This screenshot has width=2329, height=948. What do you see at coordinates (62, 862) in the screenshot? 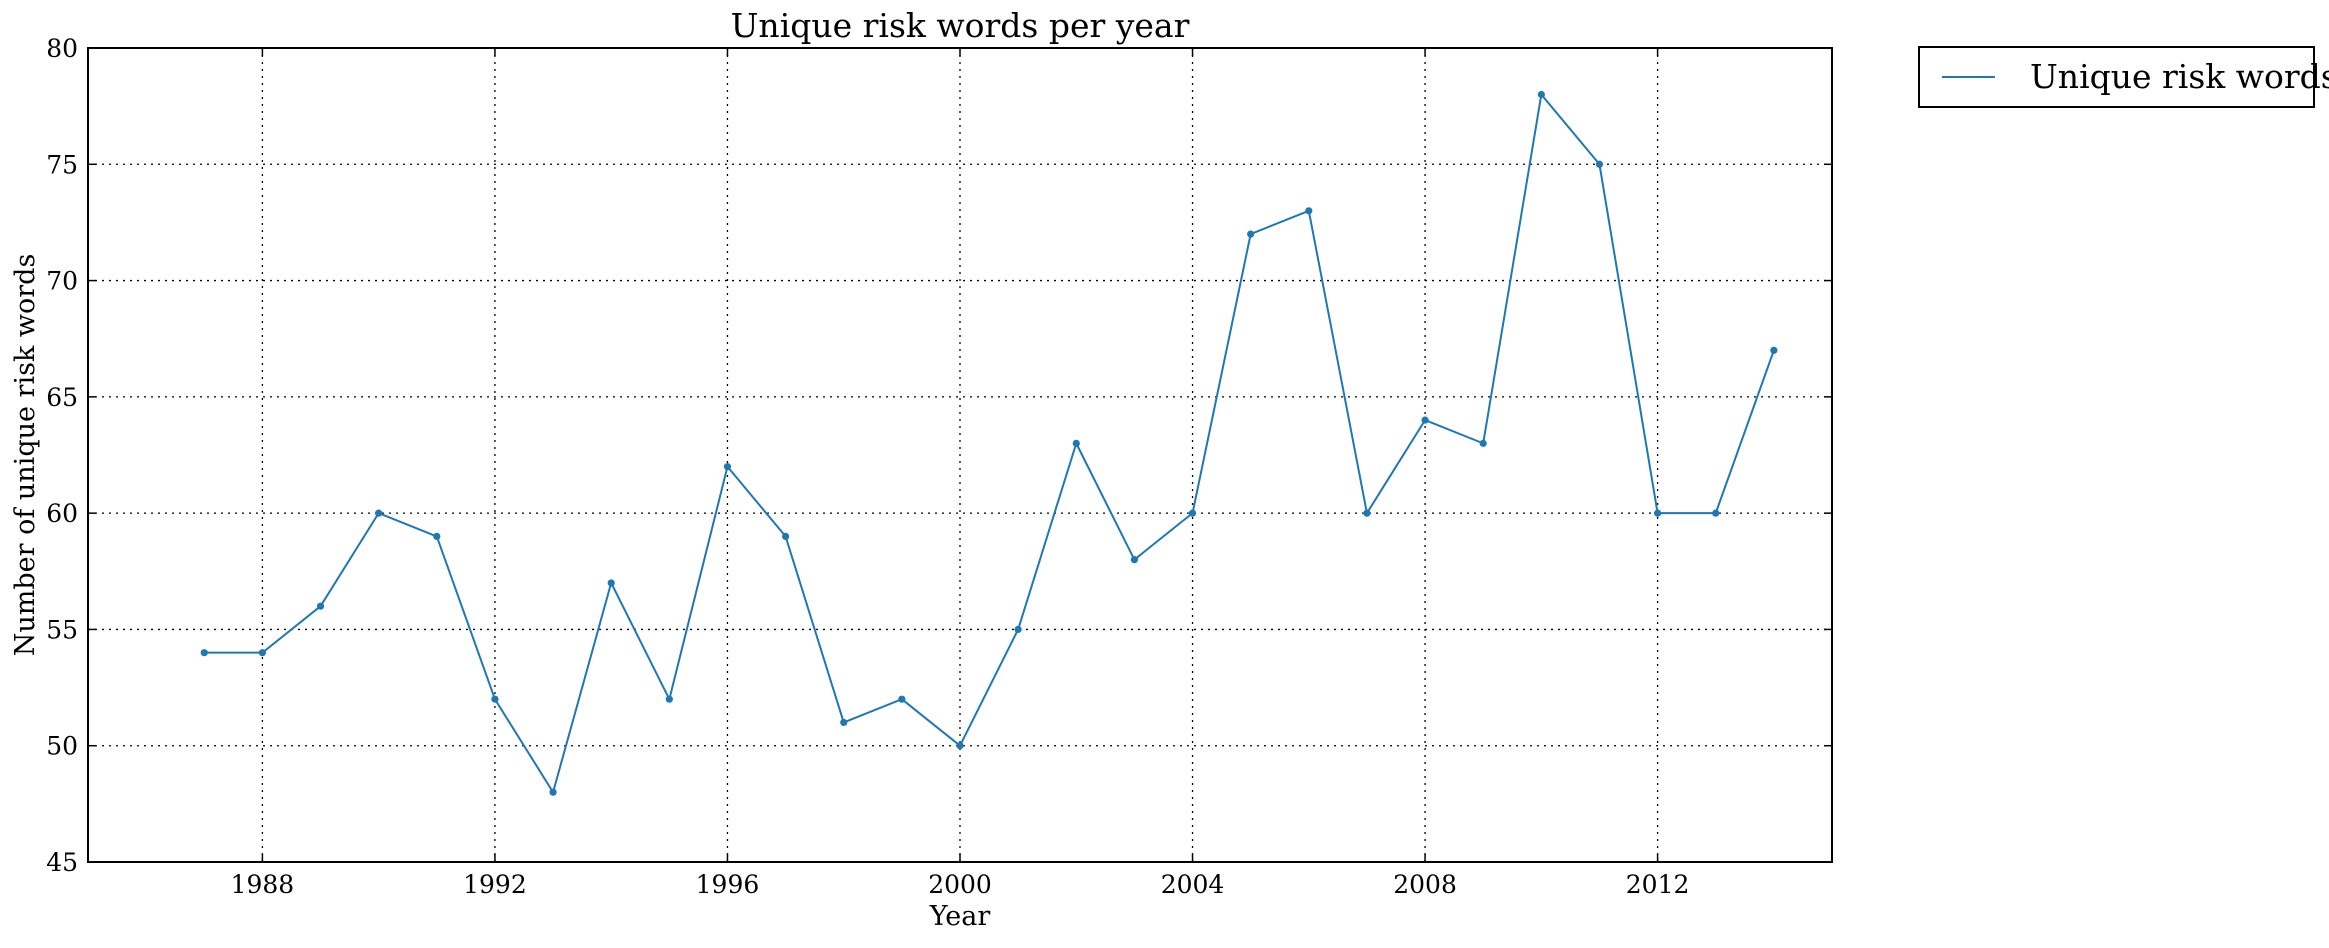
I see `y-tick-label-45: 45` at bounding box center [62, 862].